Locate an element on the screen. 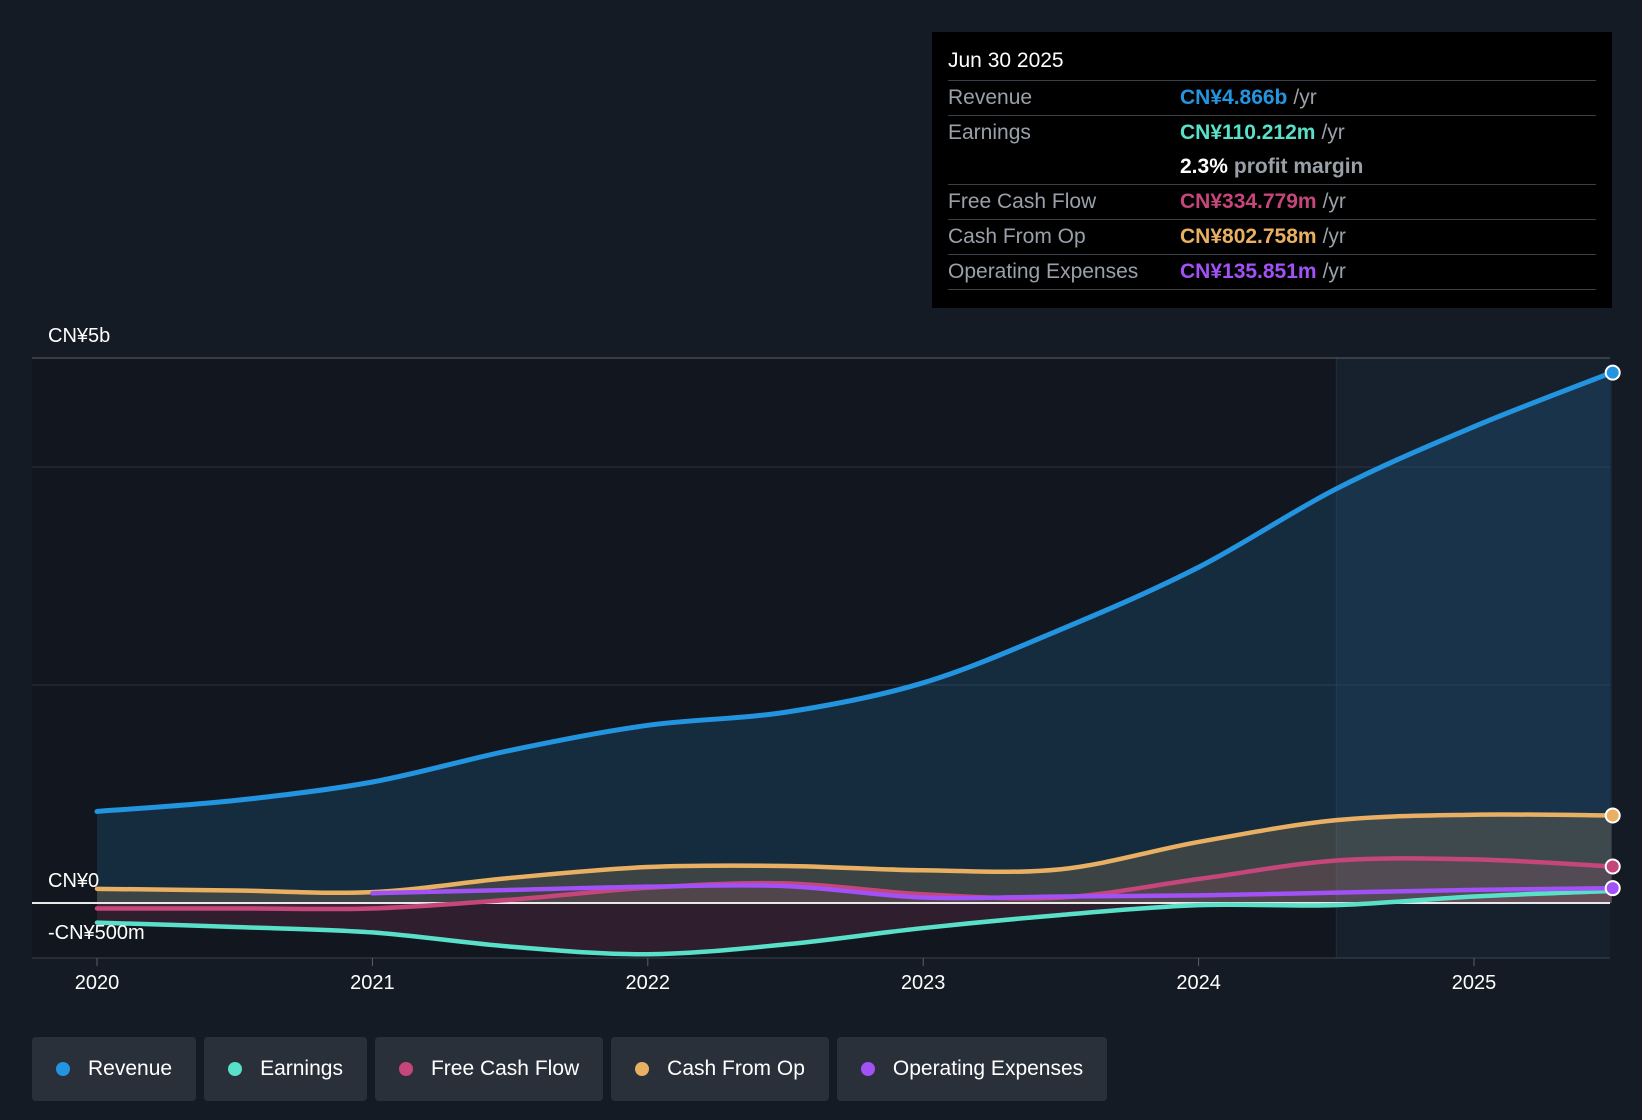  legend-item-revenue: Revenue is located at coordinates (114, 1069).